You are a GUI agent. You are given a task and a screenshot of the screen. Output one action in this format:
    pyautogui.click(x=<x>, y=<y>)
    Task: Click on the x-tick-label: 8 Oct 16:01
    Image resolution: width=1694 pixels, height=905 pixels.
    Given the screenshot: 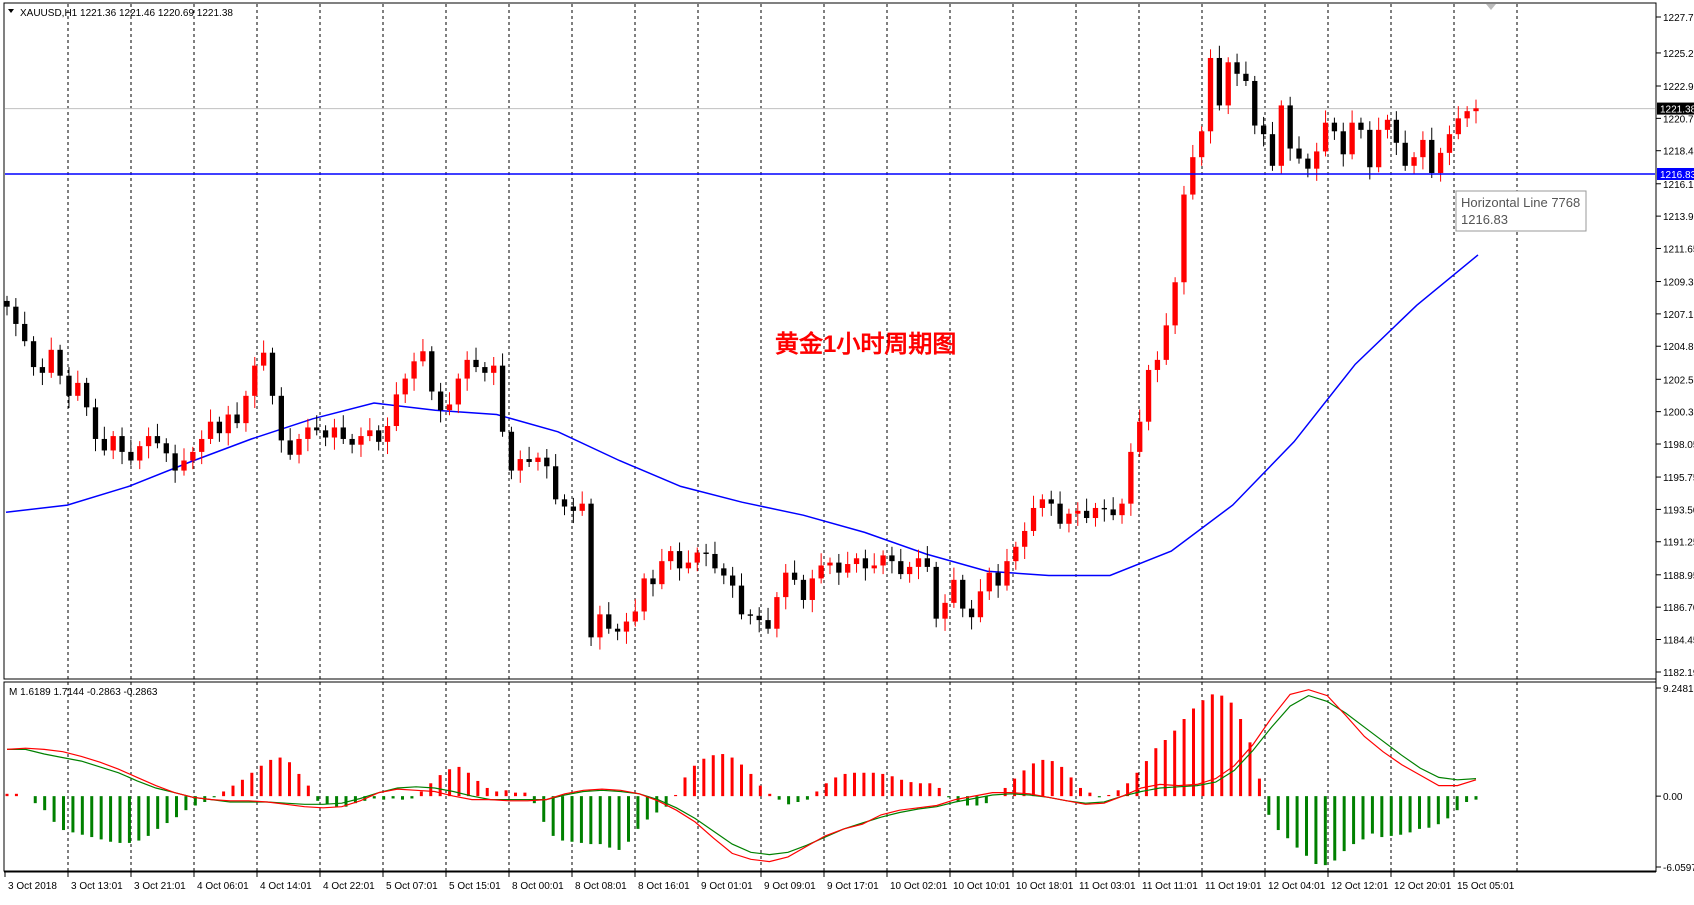 What is the action you would take?
    pyautogui.click(x=664, y=886)
    